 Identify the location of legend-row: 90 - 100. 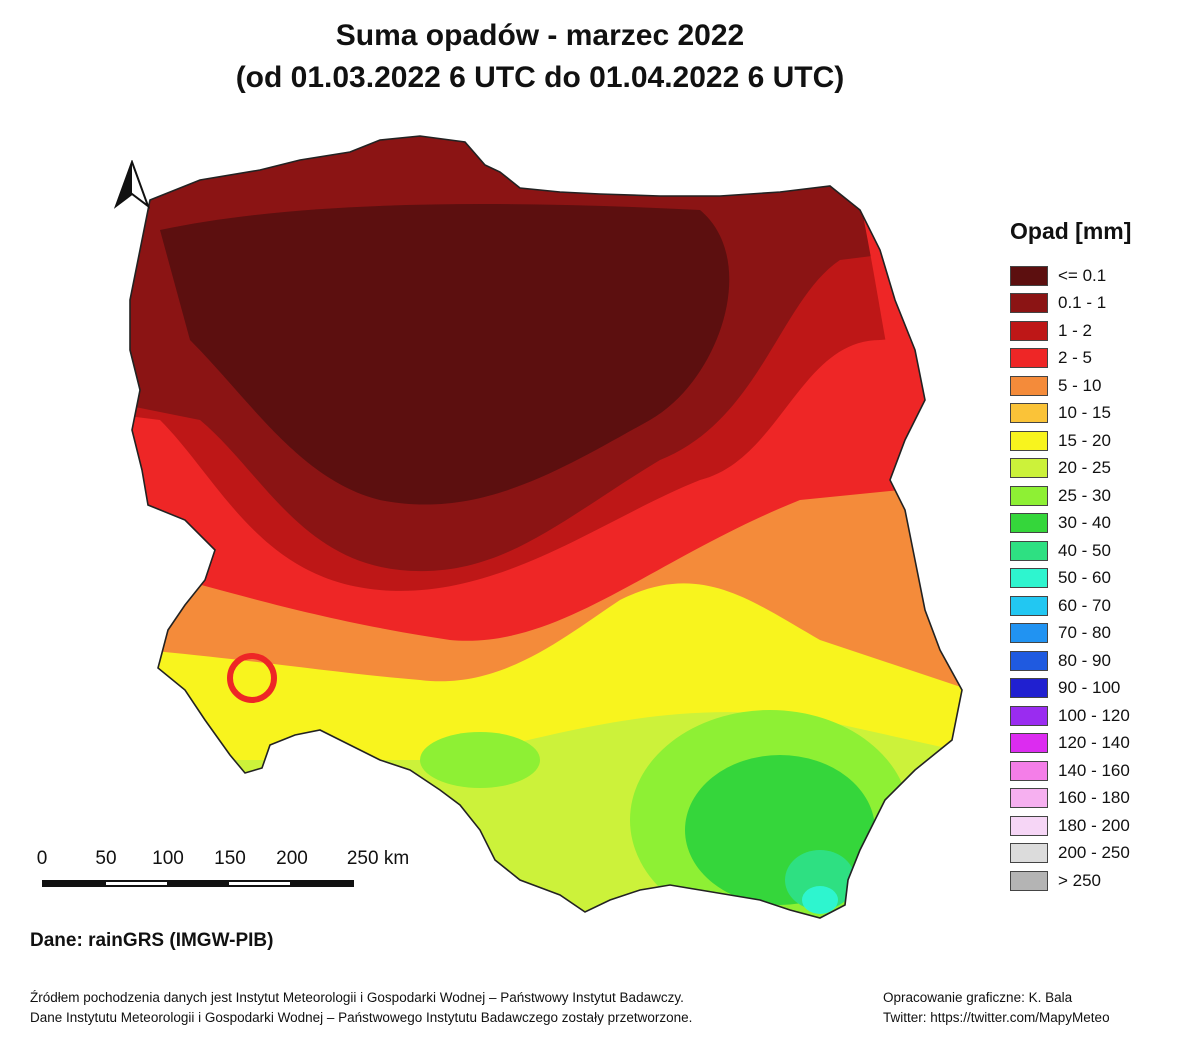
(1070, 689).